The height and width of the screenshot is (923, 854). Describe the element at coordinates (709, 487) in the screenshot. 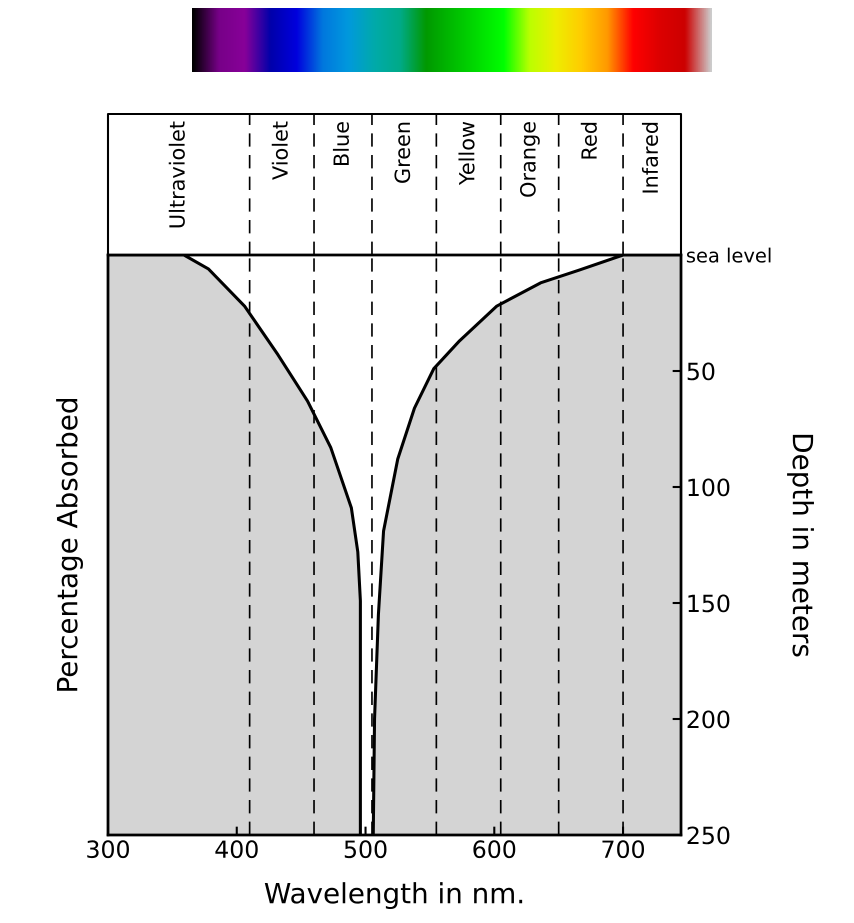

I see `y2-tick-label: 100` at that location.